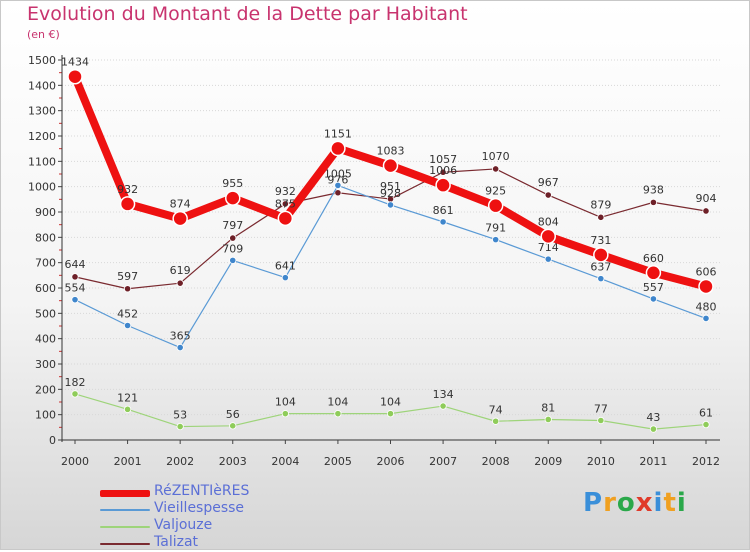 This screenshot has width=750, height=552. Describe the element at coordinates (601, 461) in the screenshot. I see `x-tick-label: 2010` at that location.